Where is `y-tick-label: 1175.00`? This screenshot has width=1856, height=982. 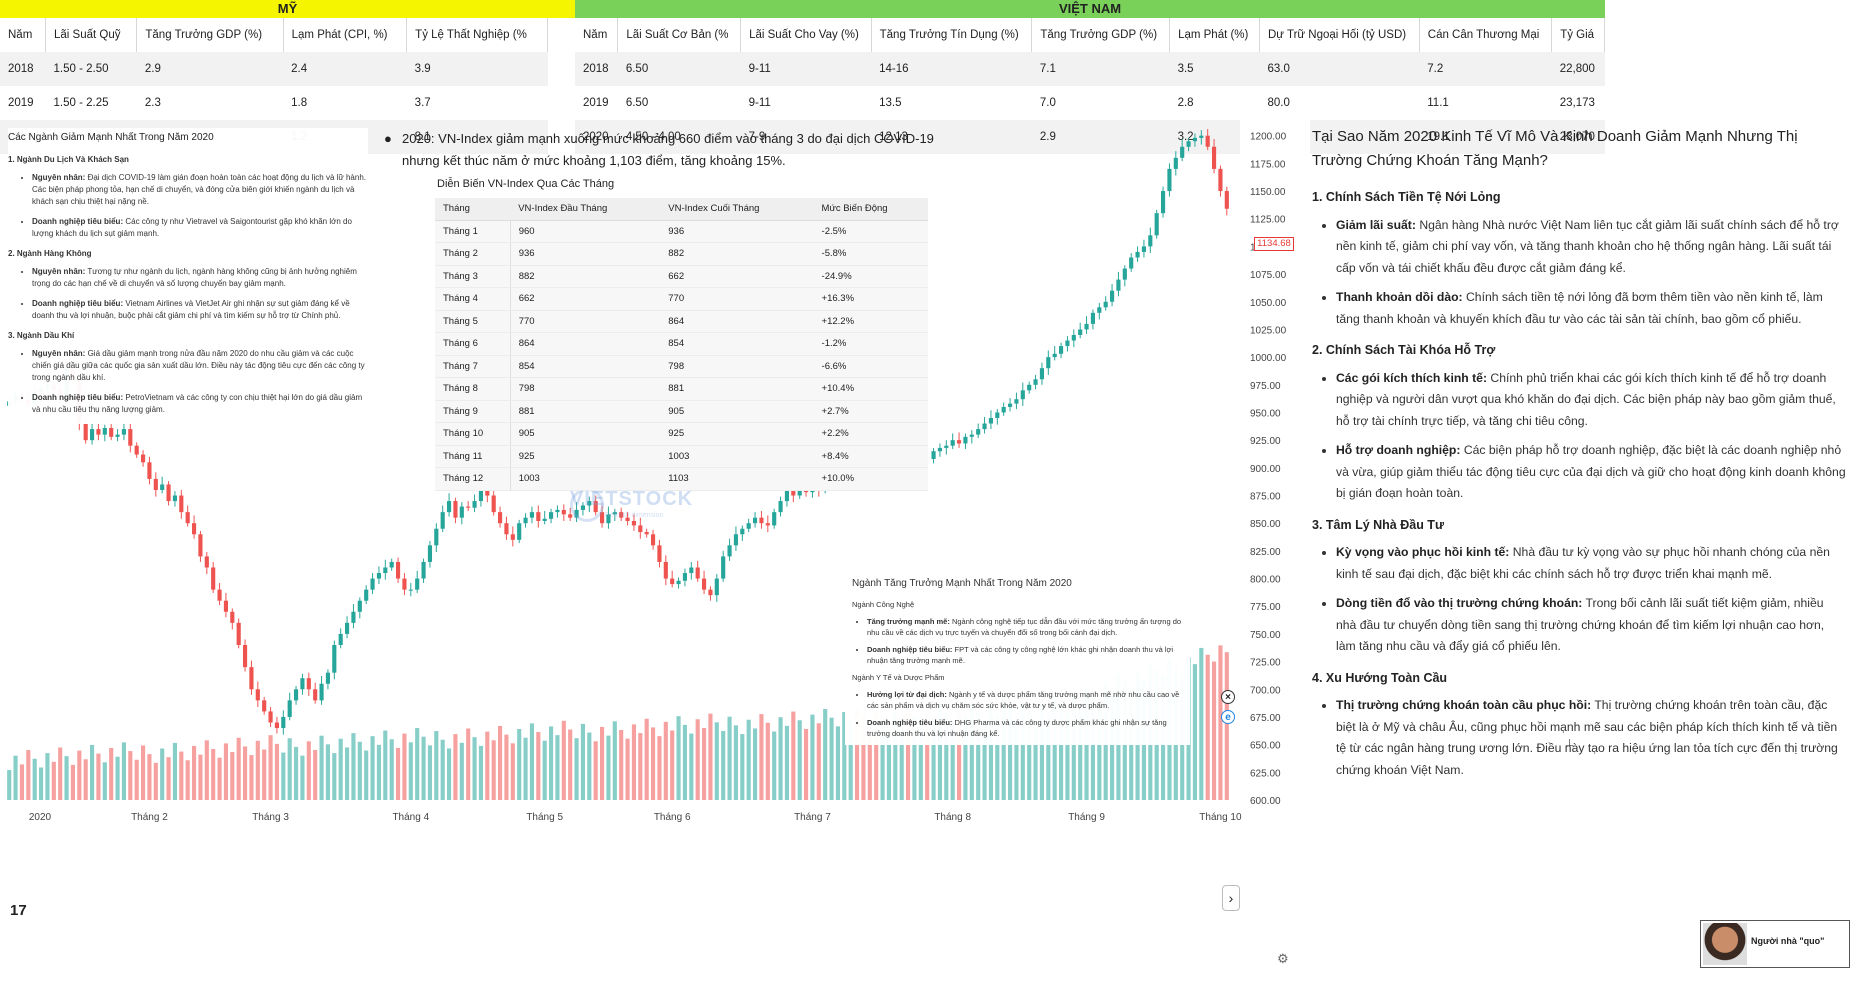
y-tick-label: 1175.00 is located at coordinates (1268, 164).